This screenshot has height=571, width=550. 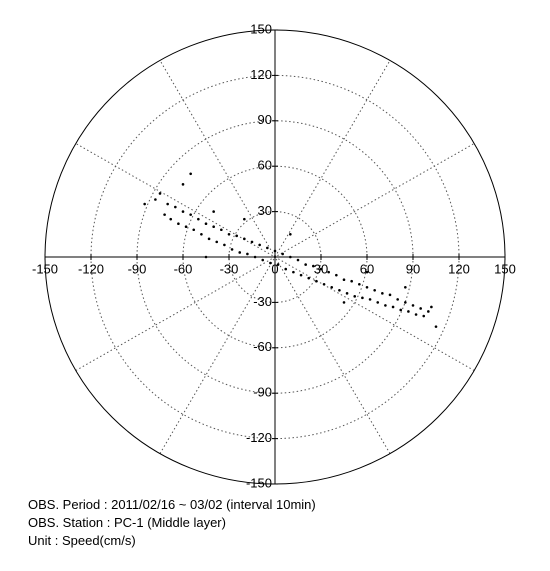 What do you see at coordinates (274, 268) in the screenshot?
I see `x-tick-label: 0` at bounding box center [274, 268].